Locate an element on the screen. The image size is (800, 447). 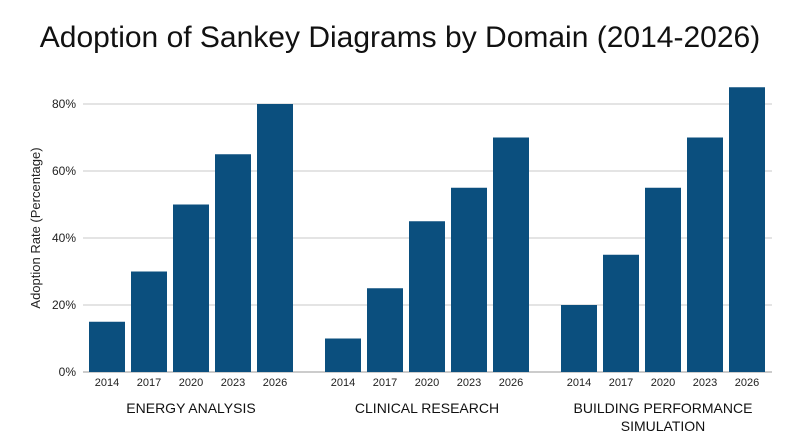
y-tick-label: 40% is located at coordinates (64, 238).